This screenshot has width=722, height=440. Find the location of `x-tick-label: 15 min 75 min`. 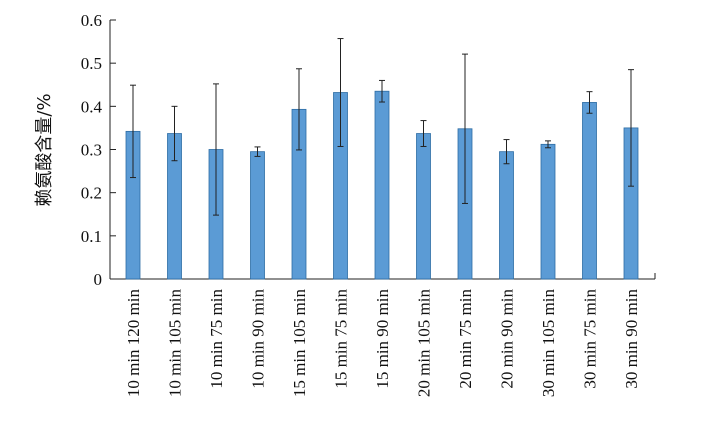

x-tick-label: 15 min 75 min is located at coordinates (341, 339).